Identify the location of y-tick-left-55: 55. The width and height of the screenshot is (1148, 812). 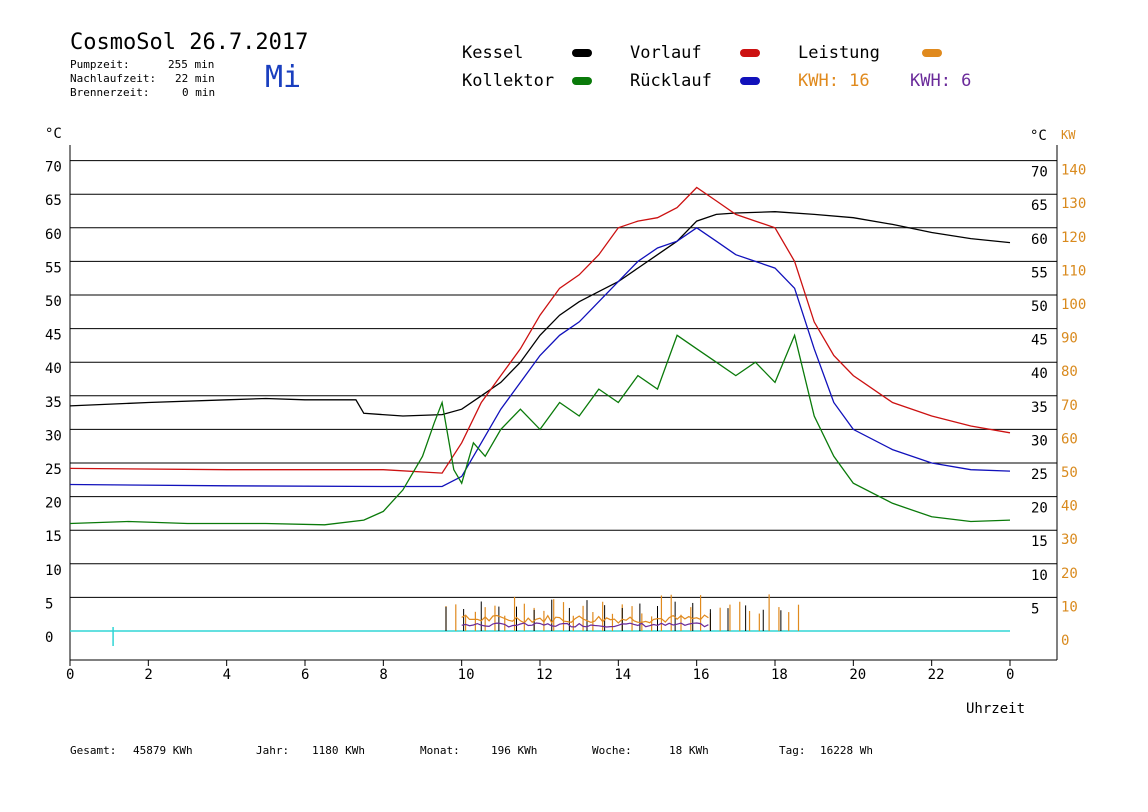
(53, 268).